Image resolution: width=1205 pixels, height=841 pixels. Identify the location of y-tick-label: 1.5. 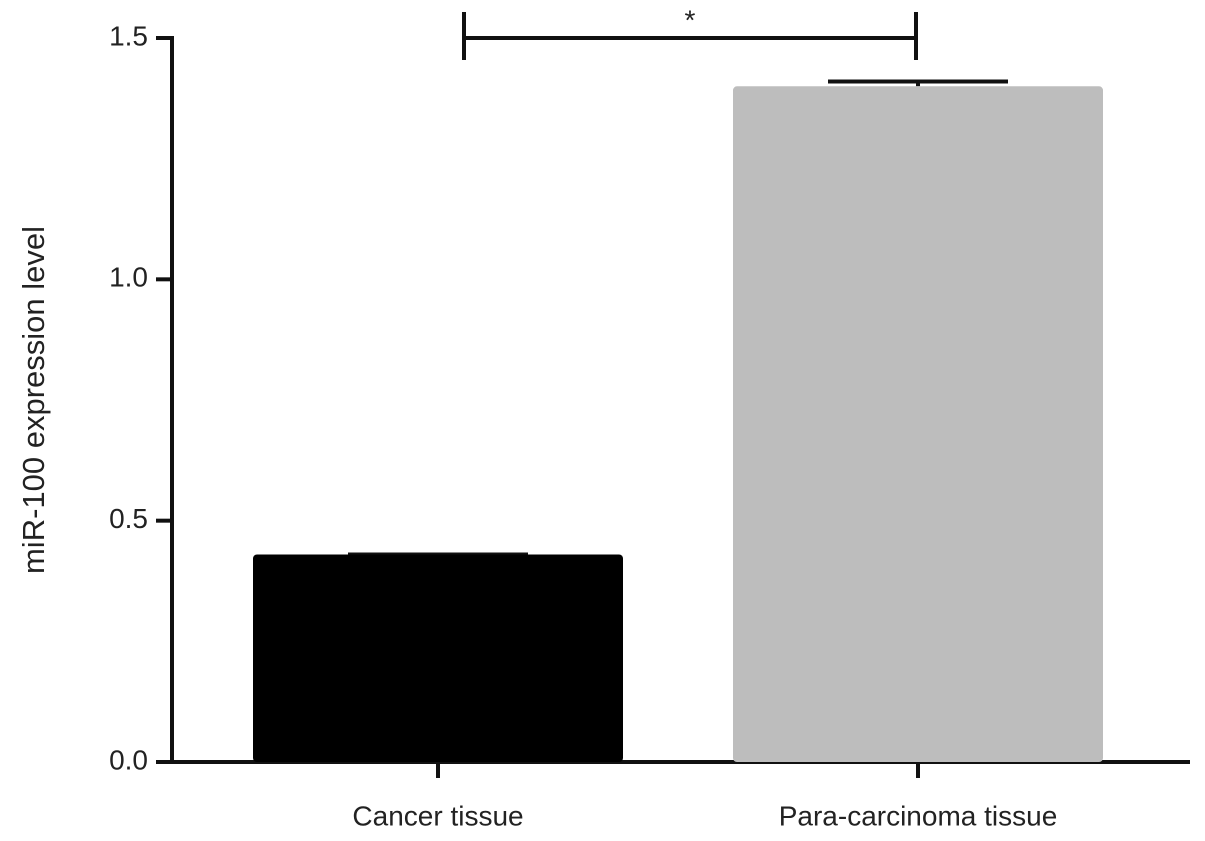
(128, 35).